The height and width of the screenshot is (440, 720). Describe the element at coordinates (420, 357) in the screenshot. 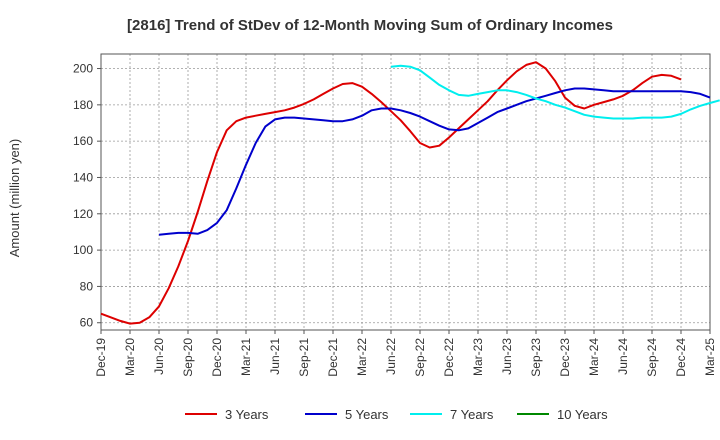

I see `x-tick-label: Sep-22` at that location.